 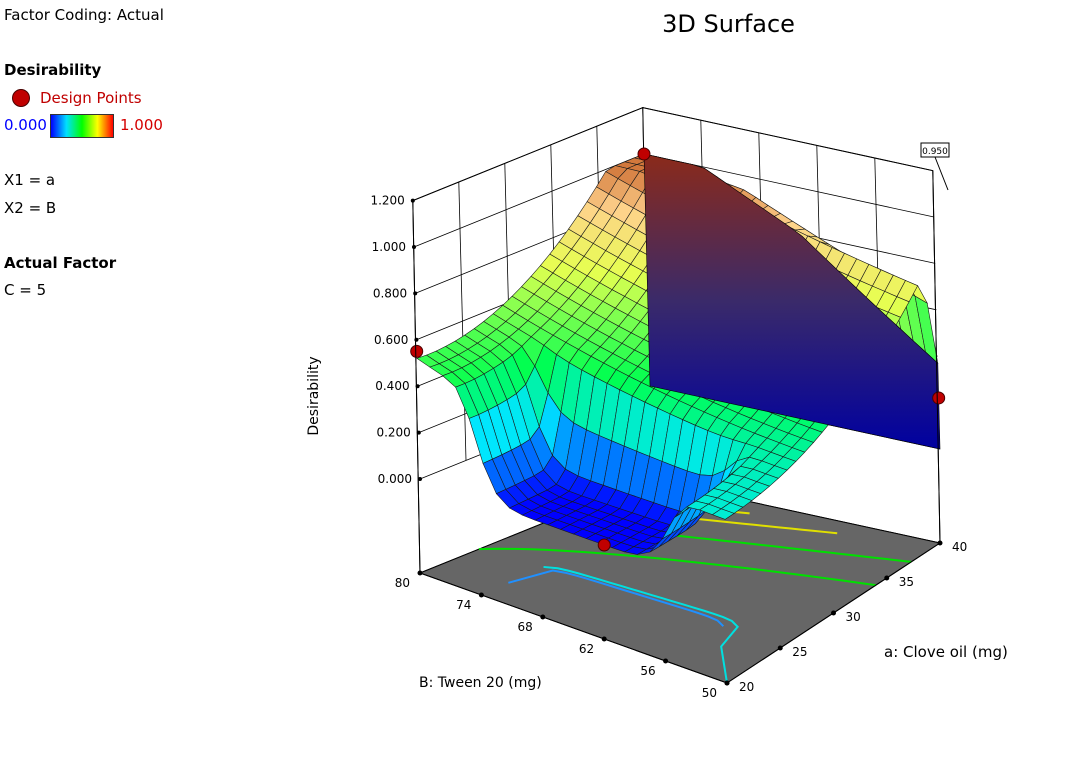 I want to click on a-axis-title: a: Clove oil (mg), so click(x=946, y=652).